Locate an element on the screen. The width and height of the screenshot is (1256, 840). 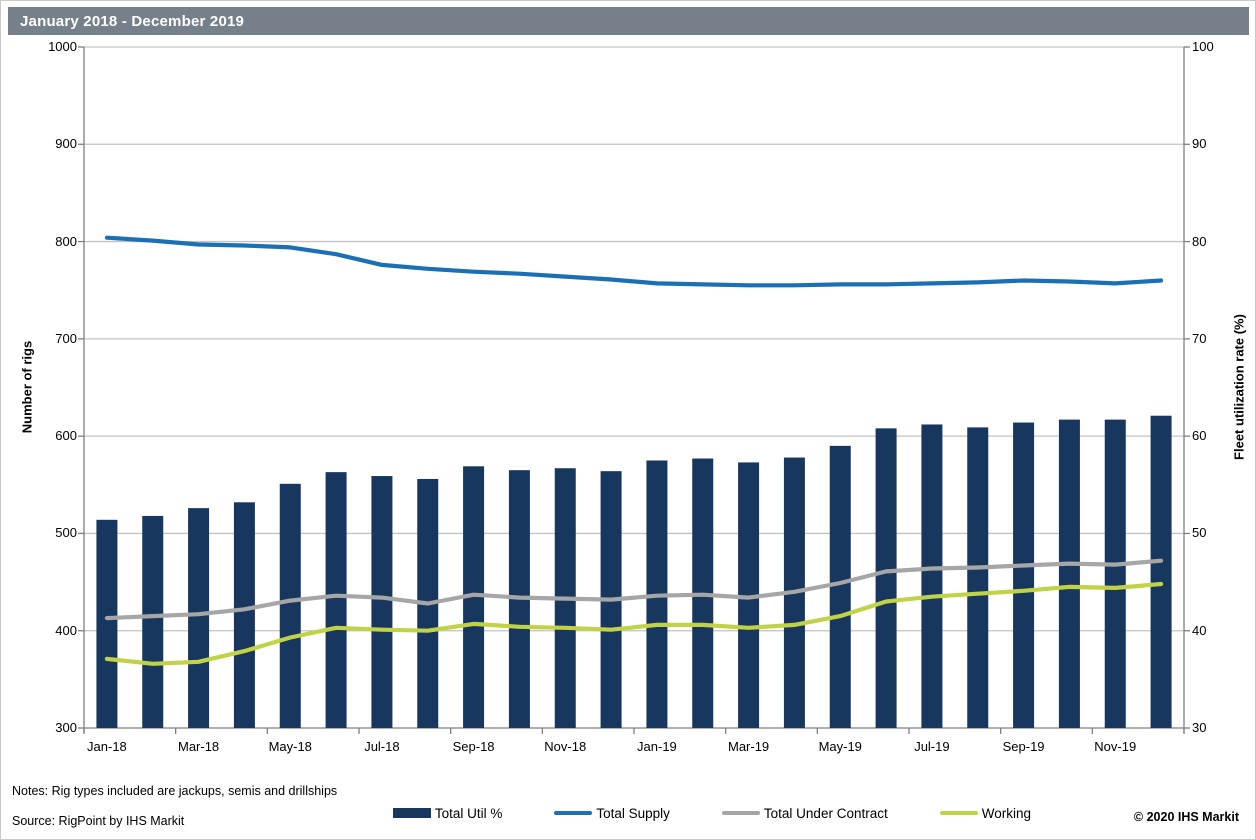
legend-label-total-under-contract: Total Under Contract is located at coordinates (825, 813).